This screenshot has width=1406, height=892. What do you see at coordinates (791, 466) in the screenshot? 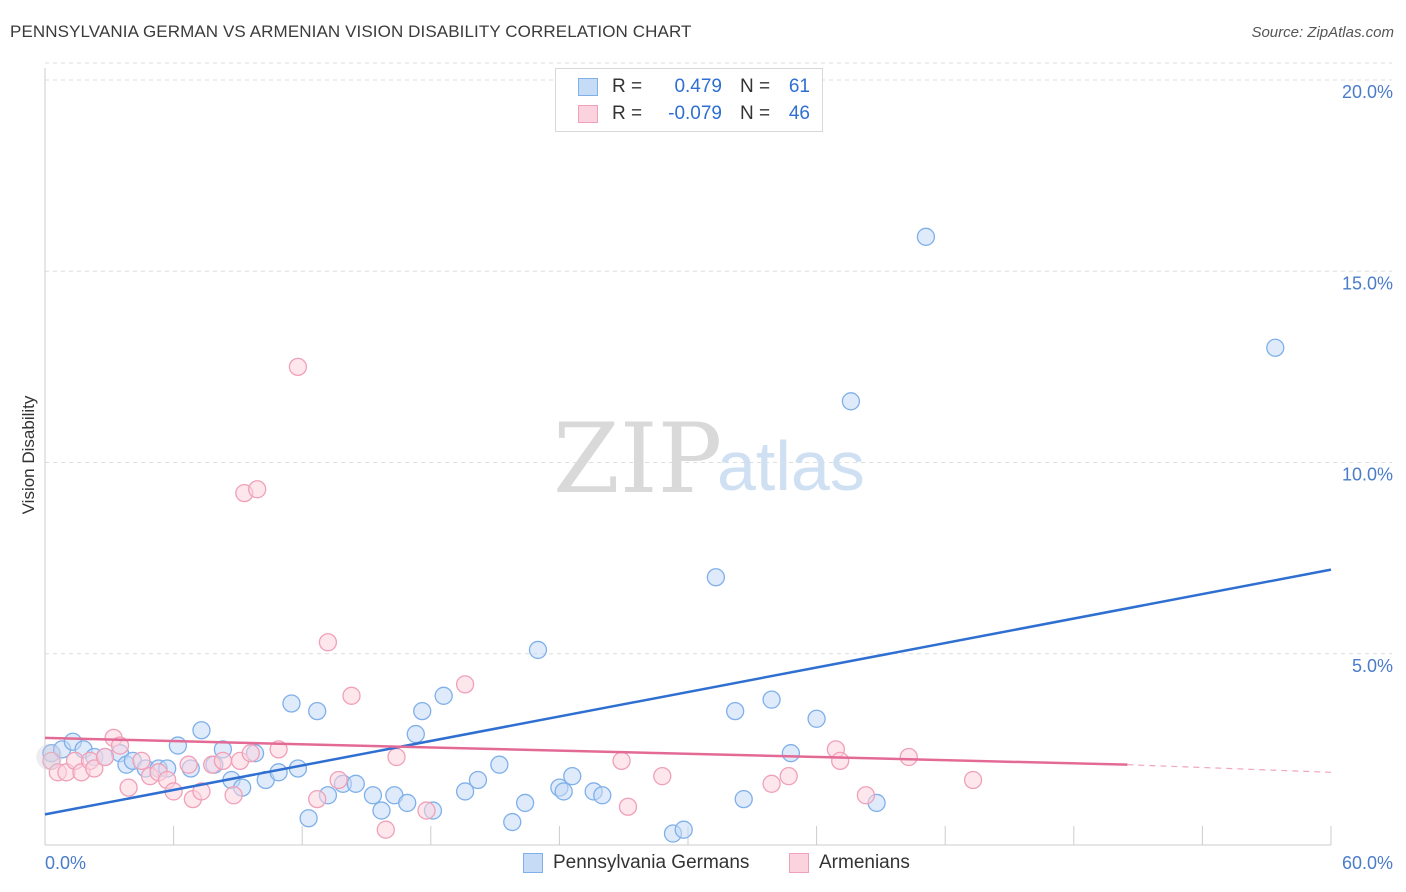
I see `watermark-atlas: atlas` at bounding box center [791, 466].